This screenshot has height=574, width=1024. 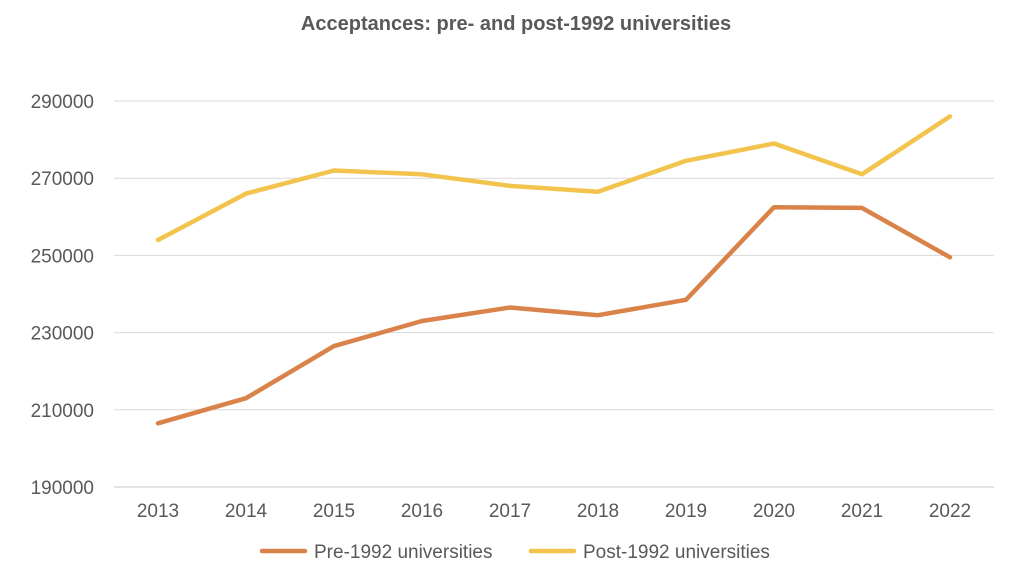 What do you see at coordinates (62, 334) in the screenshot?
I see `y-tick-label: 230000` at bounding box center [62, 334].